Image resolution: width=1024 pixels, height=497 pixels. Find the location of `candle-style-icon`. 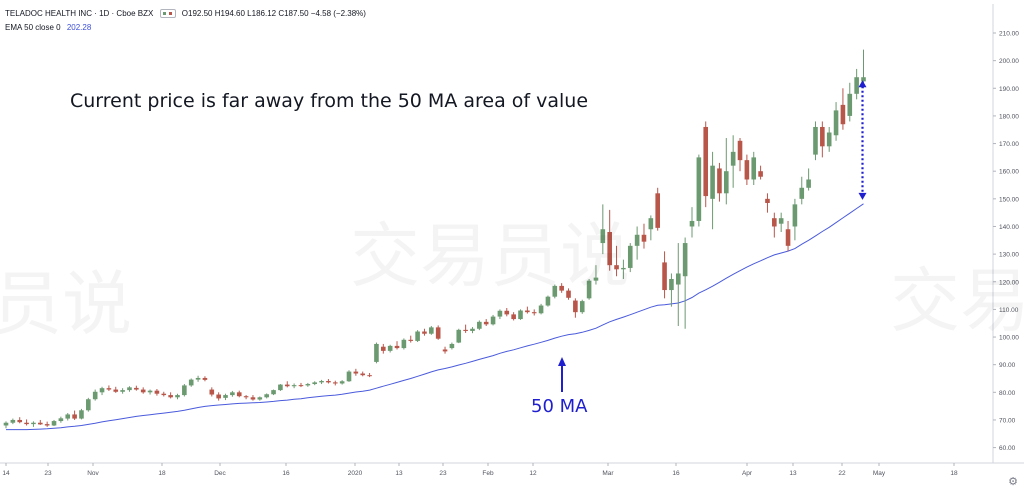

candle-style-icon is located at coordinates (167, 14).